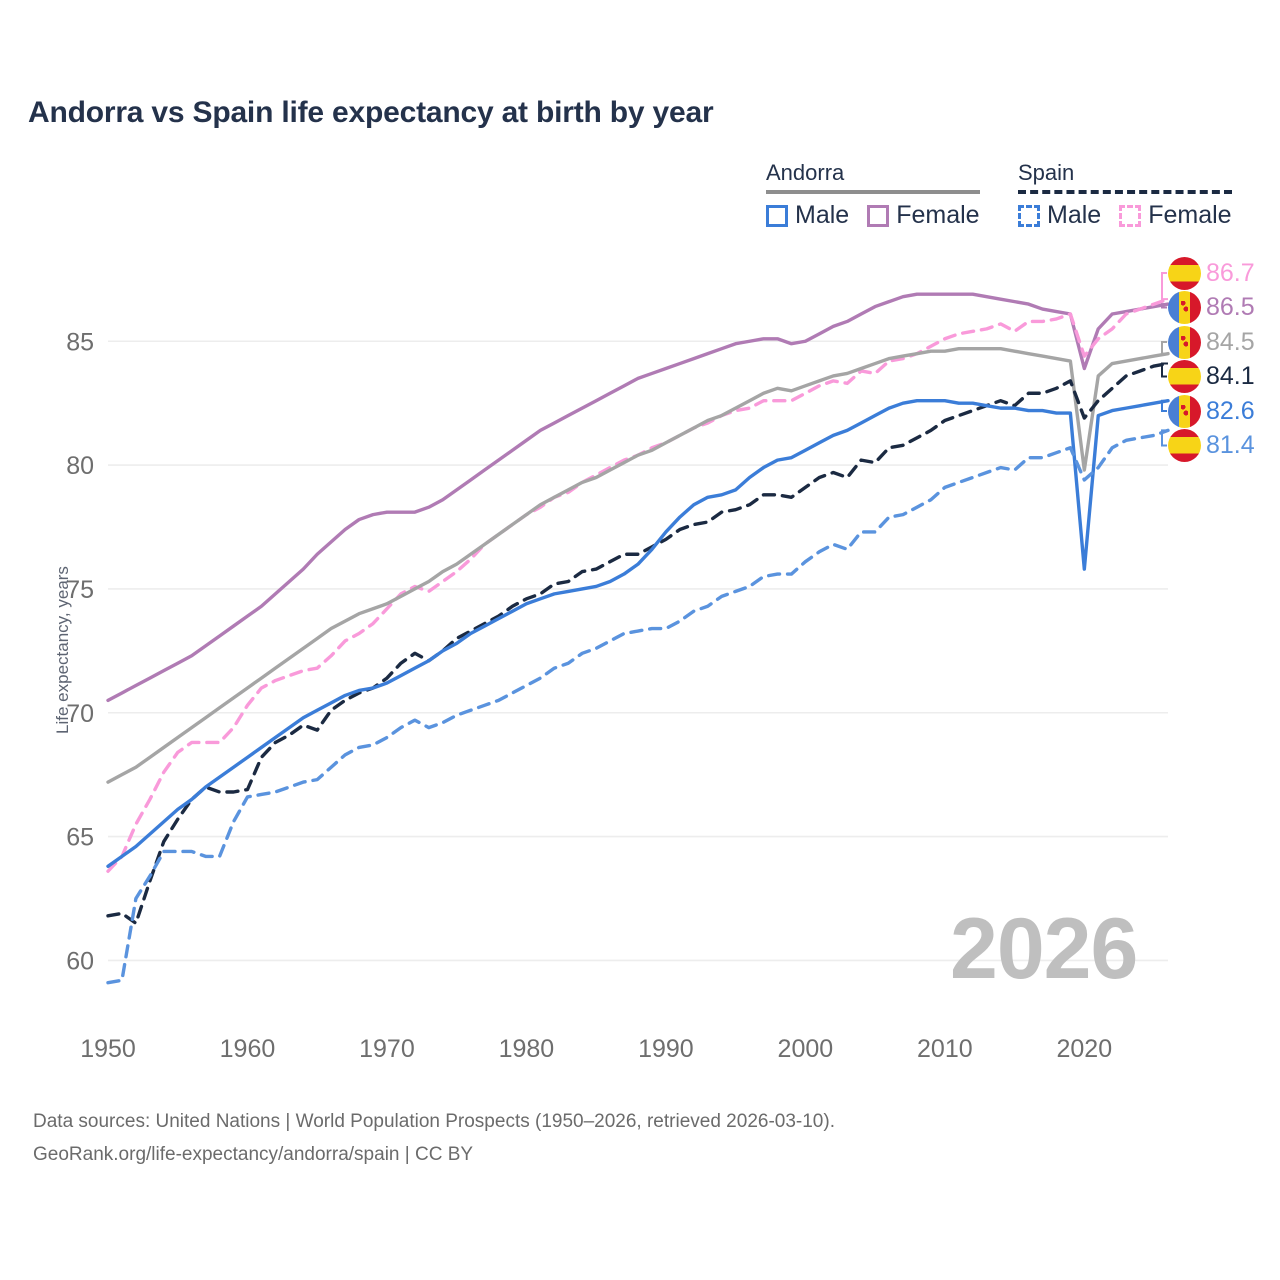  What do you see at coordinates (80, 838) in the screenshot?
I see `y-tick-label: 65` at bounding box center [80, 838].